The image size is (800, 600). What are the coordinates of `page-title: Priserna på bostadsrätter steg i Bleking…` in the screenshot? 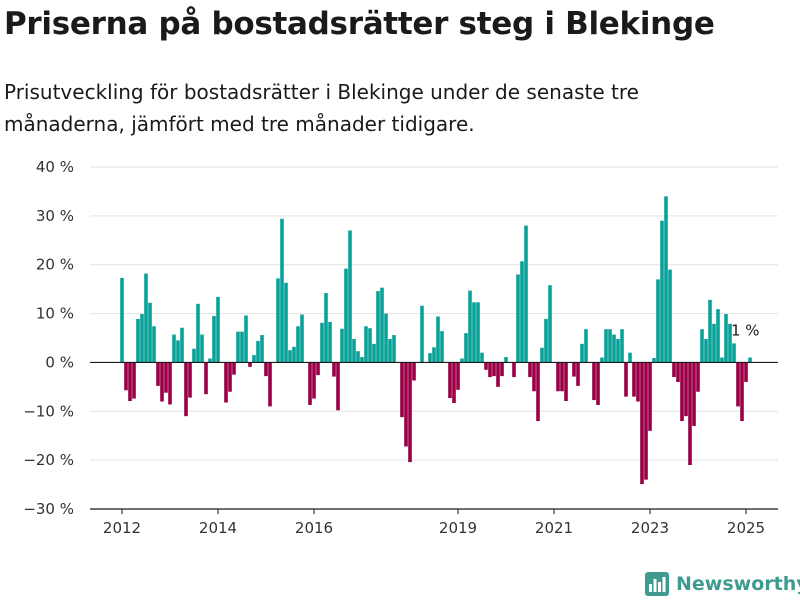 It's located at (359, 24).